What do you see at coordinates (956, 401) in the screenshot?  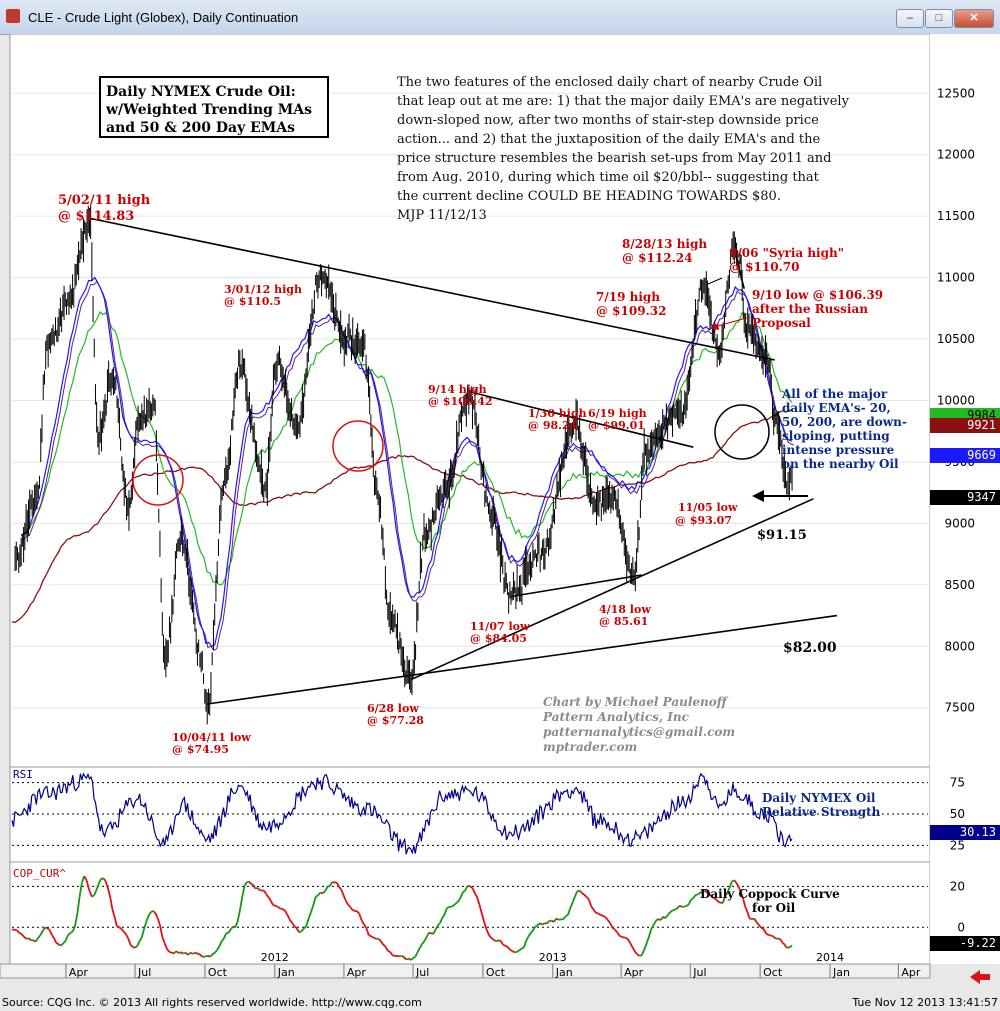 I see `price-tick-label: 10000` at bounding box center [956, 401].